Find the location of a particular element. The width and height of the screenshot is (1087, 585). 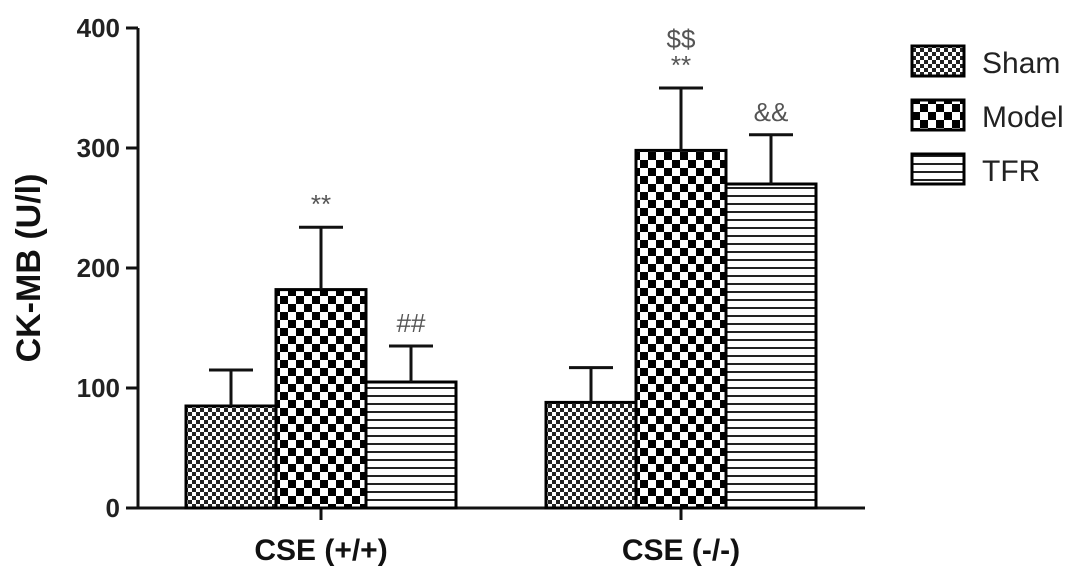

legend-swatch-model is located at coordinates (938, 115).